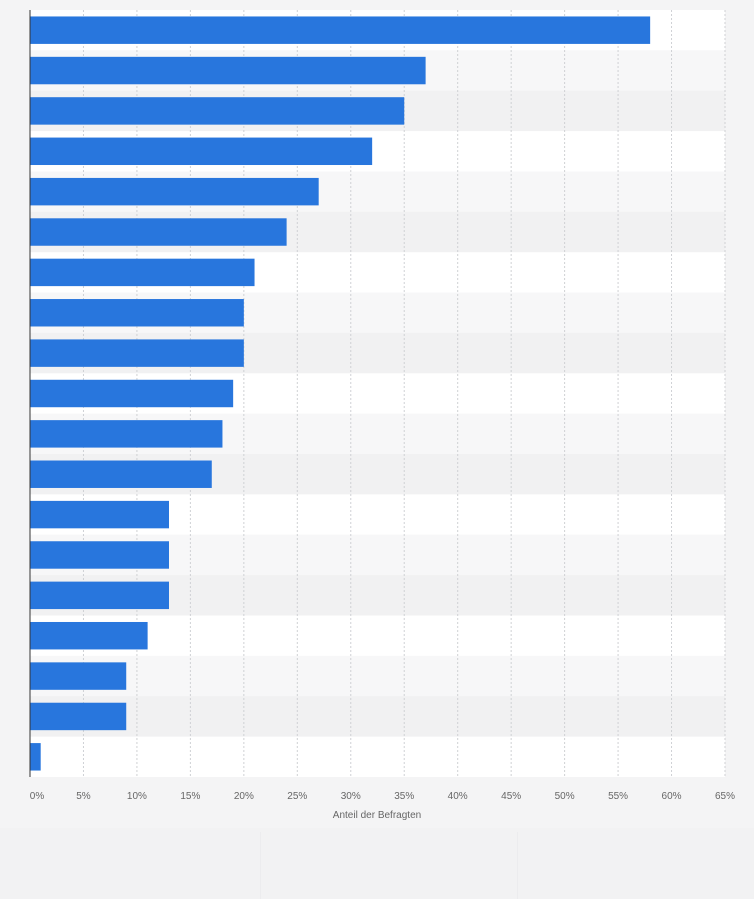  I want to click on x-tick-label: 25%, so click(297, 796).